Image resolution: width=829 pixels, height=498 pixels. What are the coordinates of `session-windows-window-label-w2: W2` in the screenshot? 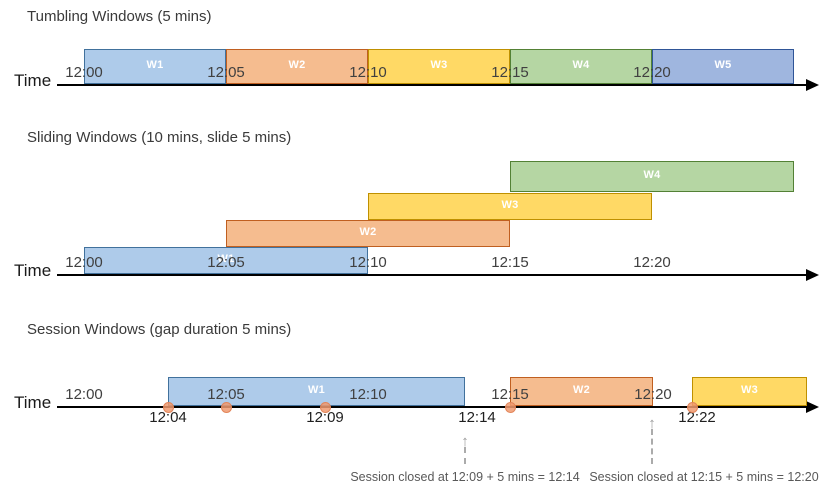 It's located at (581, 389).